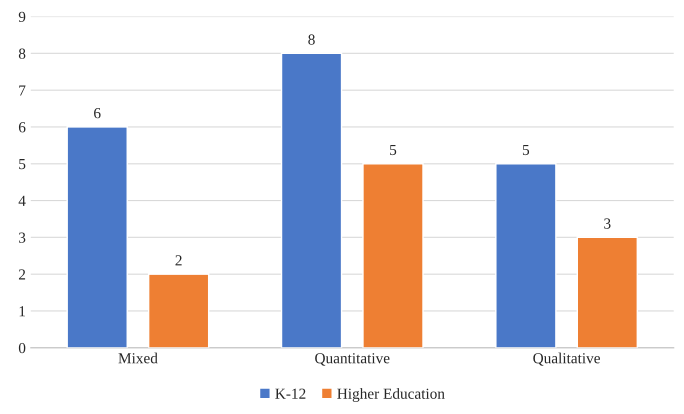  Describe the element at coordinates (290, 393) in the screenshot. I see `legend-label: K-12` at that location.